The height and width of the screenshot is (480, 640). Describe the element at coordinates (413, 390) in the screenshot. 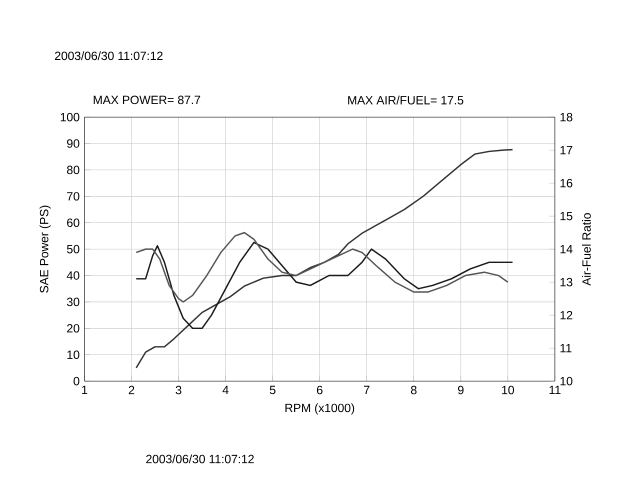

I see `x-tick-label: 8` at that location.